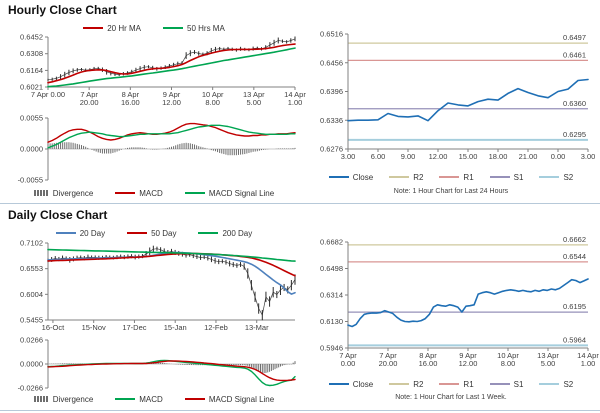  What do you see at coordinates (157, 364) in the screenshot?
I see `daily-macd-chart: 0.0266 0.0000 -0.0266` at bounding box center [157, 364].